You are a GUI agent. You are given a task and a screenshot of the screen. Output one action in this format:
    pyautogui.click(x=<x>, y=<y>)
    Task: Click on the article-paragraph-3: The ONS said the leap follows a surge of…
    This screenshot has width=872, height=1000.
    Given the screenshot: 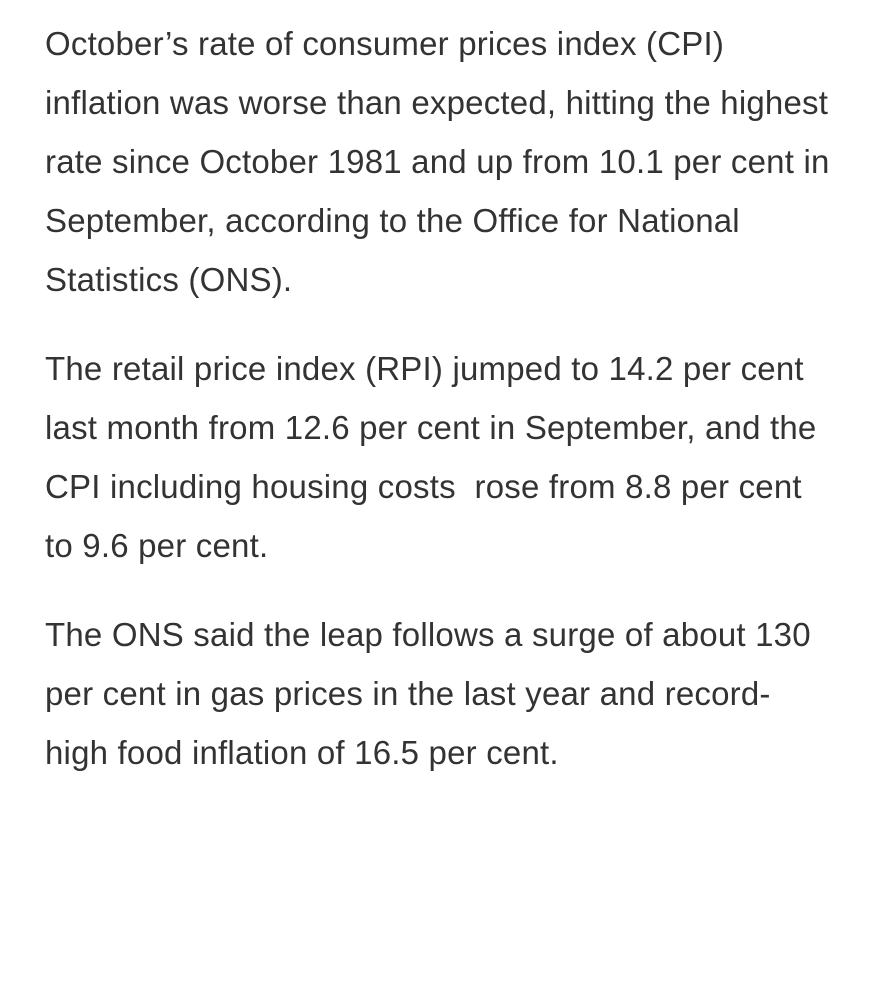 What is the action you would take?
    pyautogui.click(x=433, y=693)
    